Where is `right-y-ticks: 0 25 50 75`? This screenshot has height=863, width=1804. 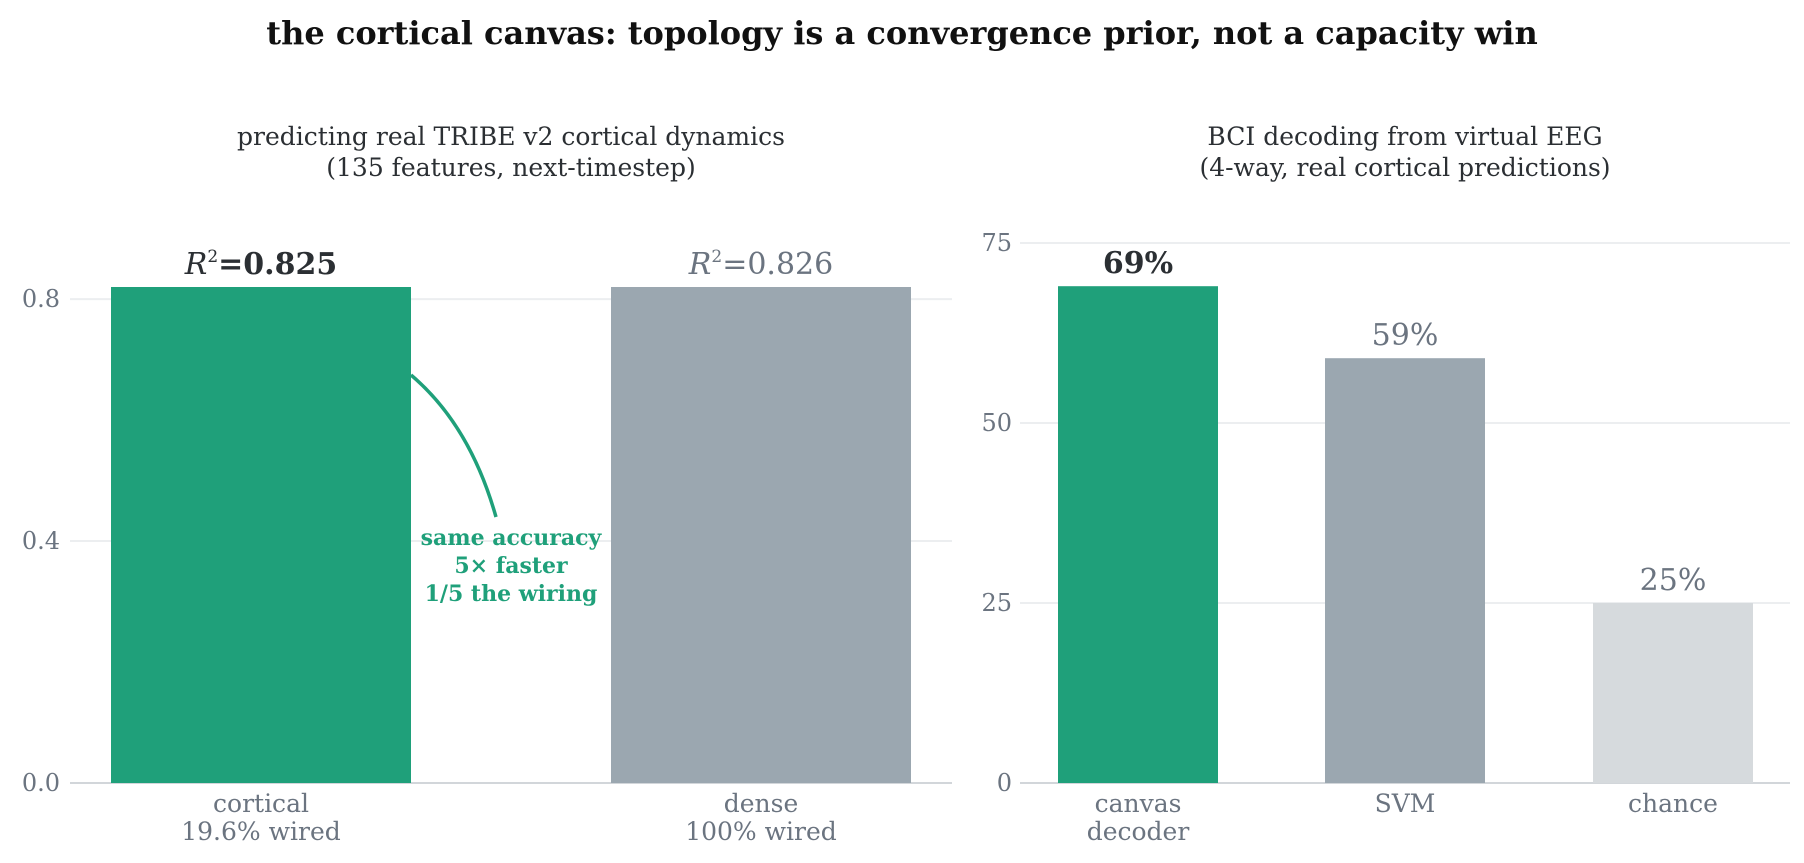 right-y-ticks: 0 25 50 75 is located at coordinates (996, 513).